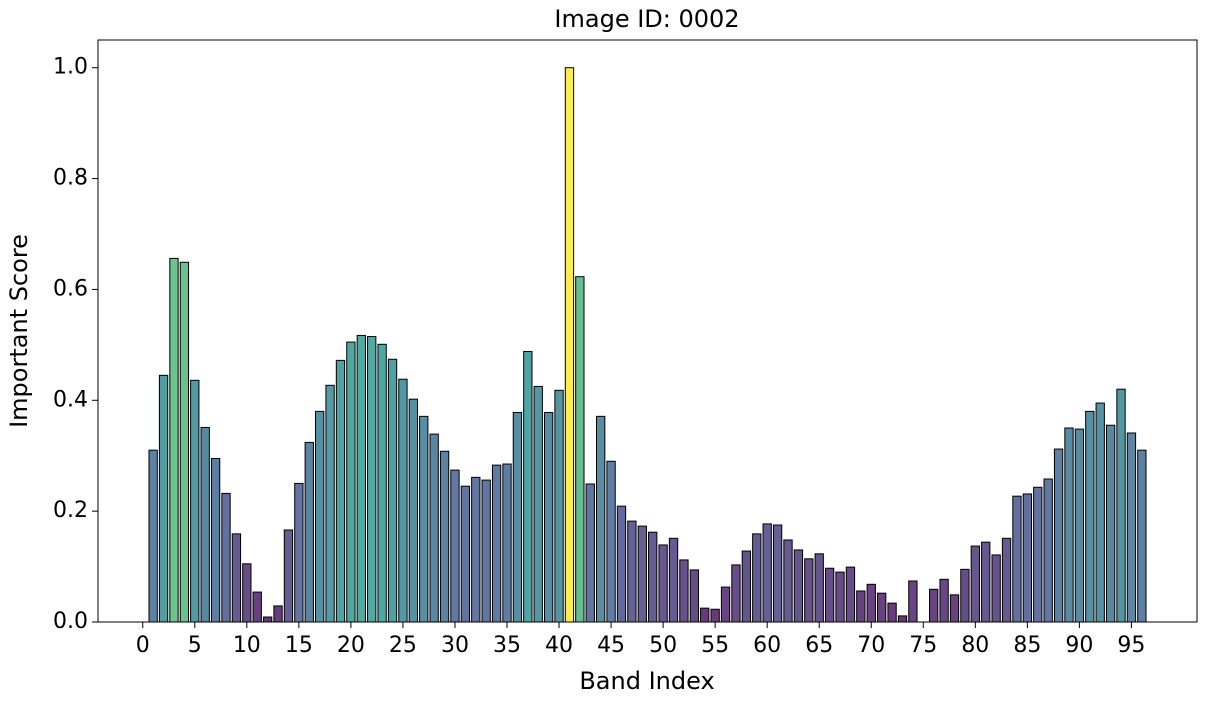 This screenshot has width=1205, height=701. Describe the element at coordinates (1131, 645) in the screenshot. I see `x-tick-label: 95` at that location.